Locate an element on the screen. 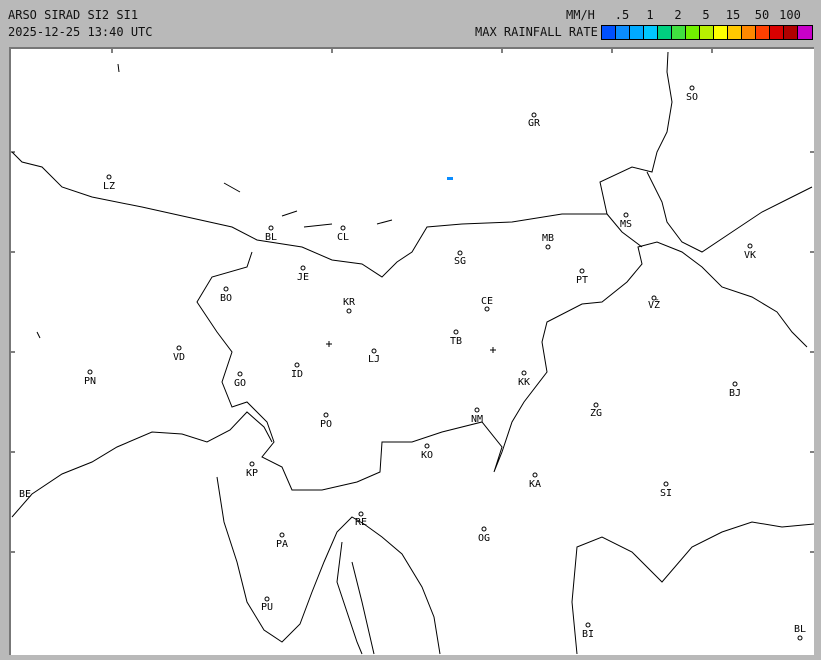  legend-tick: 2 is located at coordinates (678, 15).